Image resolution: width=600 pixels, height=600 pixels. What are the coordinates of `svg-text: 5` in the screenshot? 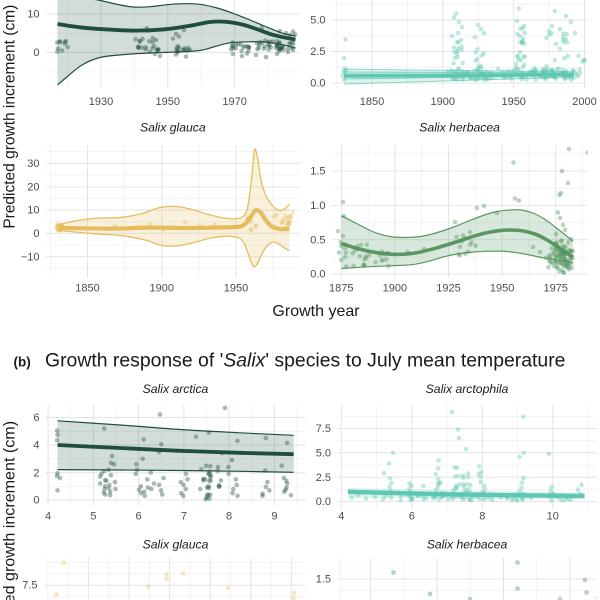 It's located at (93, 517).